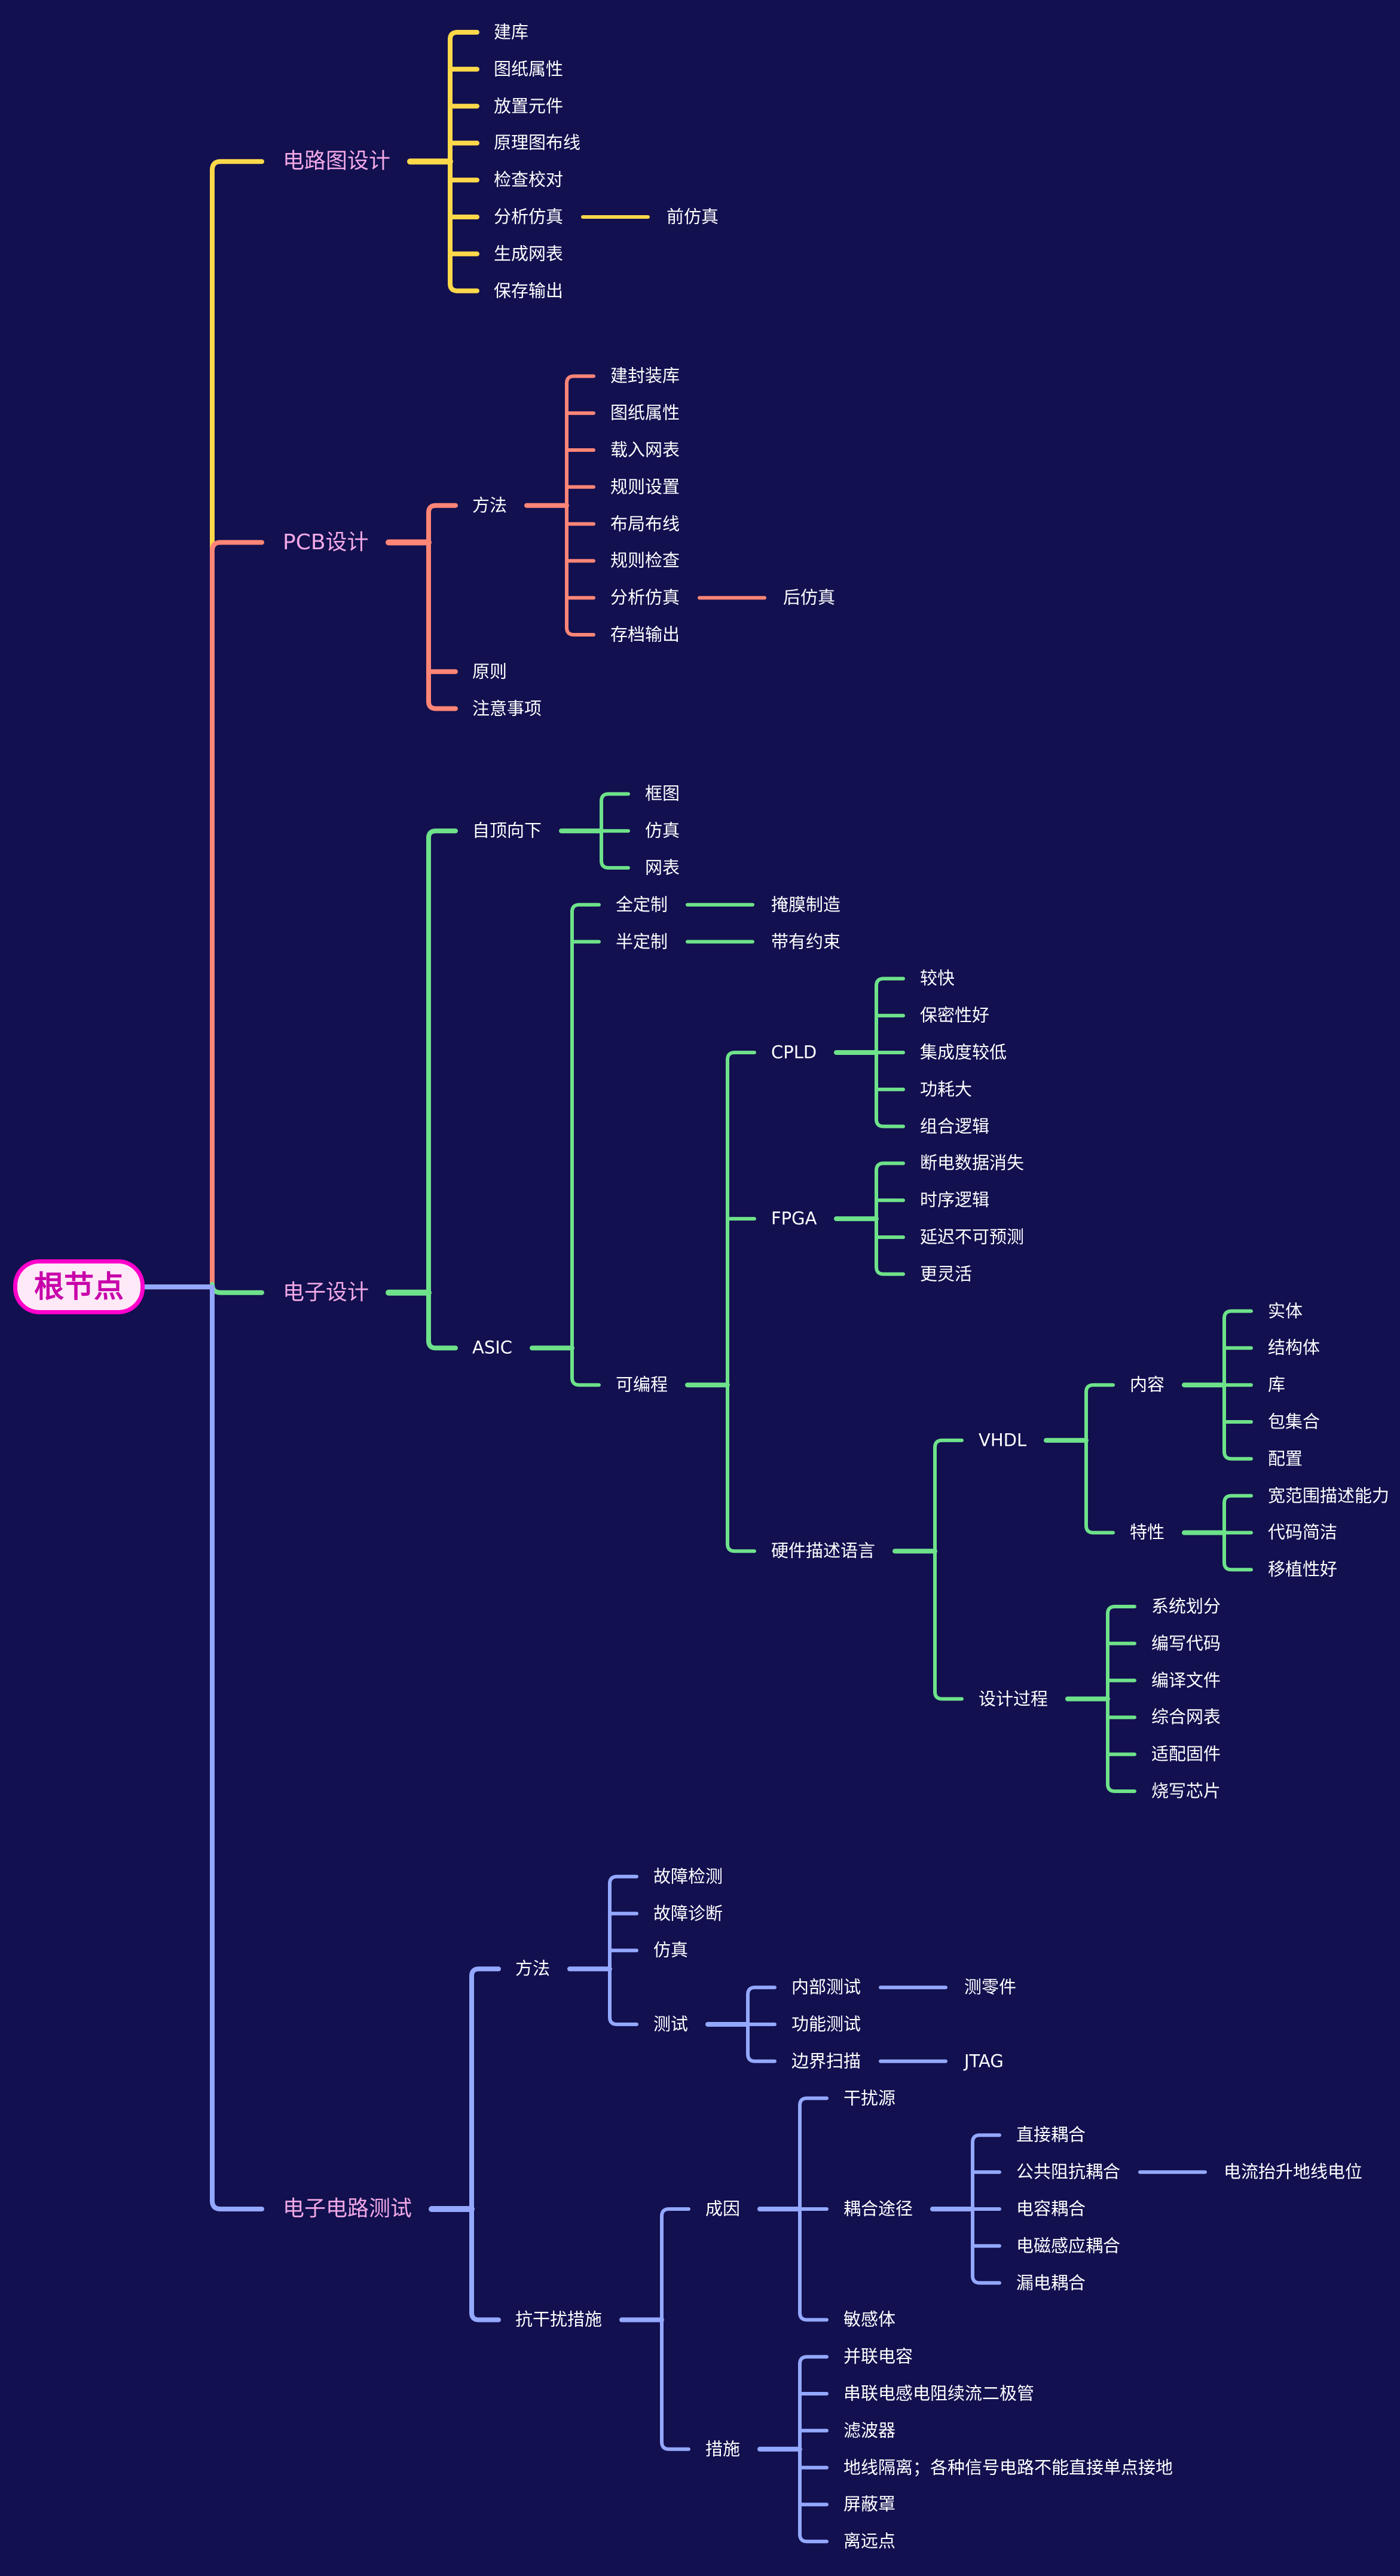 The image size is (1400, 2576). I want to click on leaf-node: 烧写芯片, so click(1186, 1790).